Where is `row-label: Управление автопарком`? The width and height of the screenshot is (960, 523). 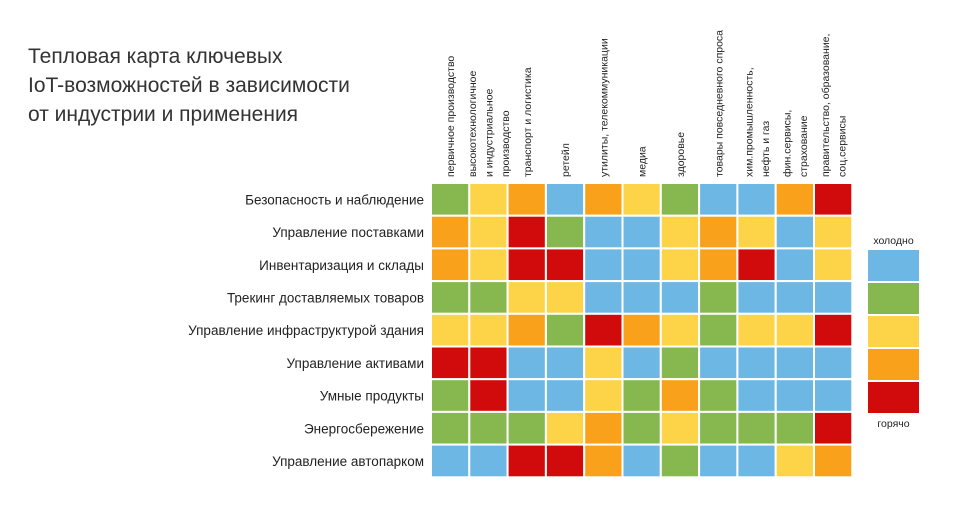
row-label: Управление автопарком is located at coordinates (348, 461).